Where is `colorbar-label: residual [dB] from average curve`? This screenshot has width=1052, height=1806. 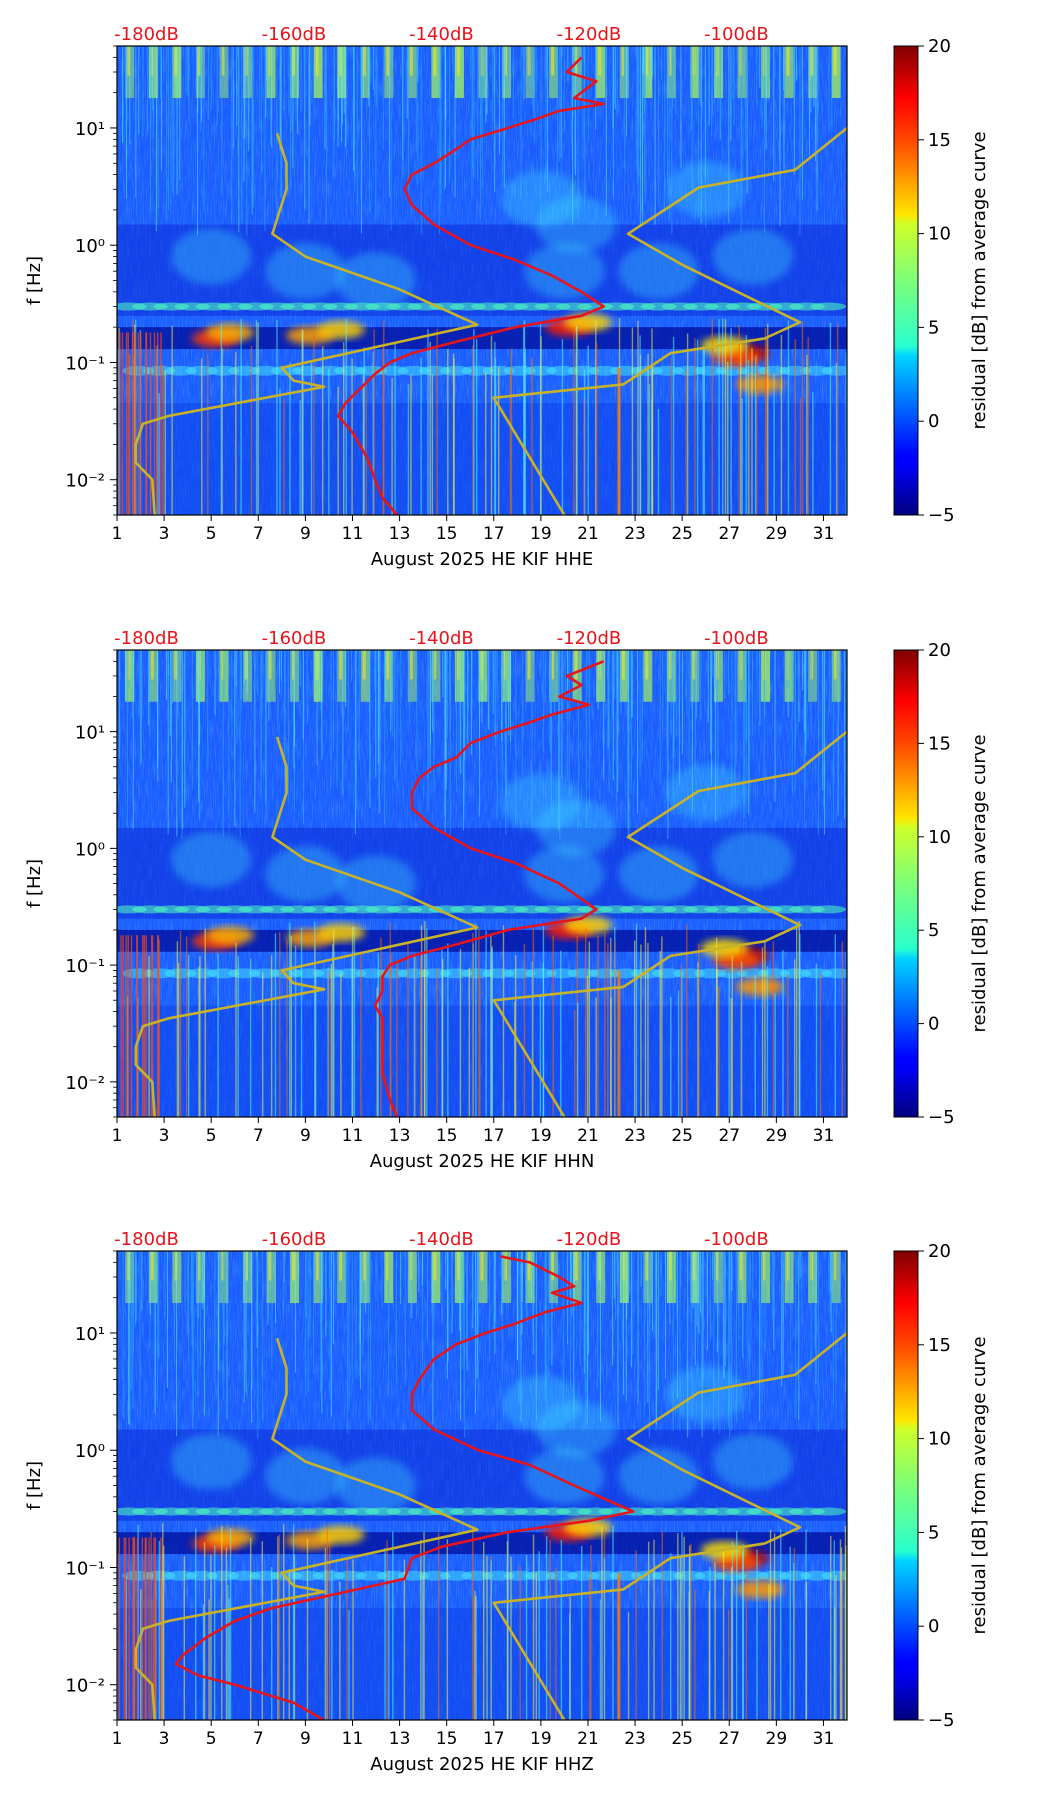 colorbar-label: residual [dB] from average curve is located at coordinates (979, 280).